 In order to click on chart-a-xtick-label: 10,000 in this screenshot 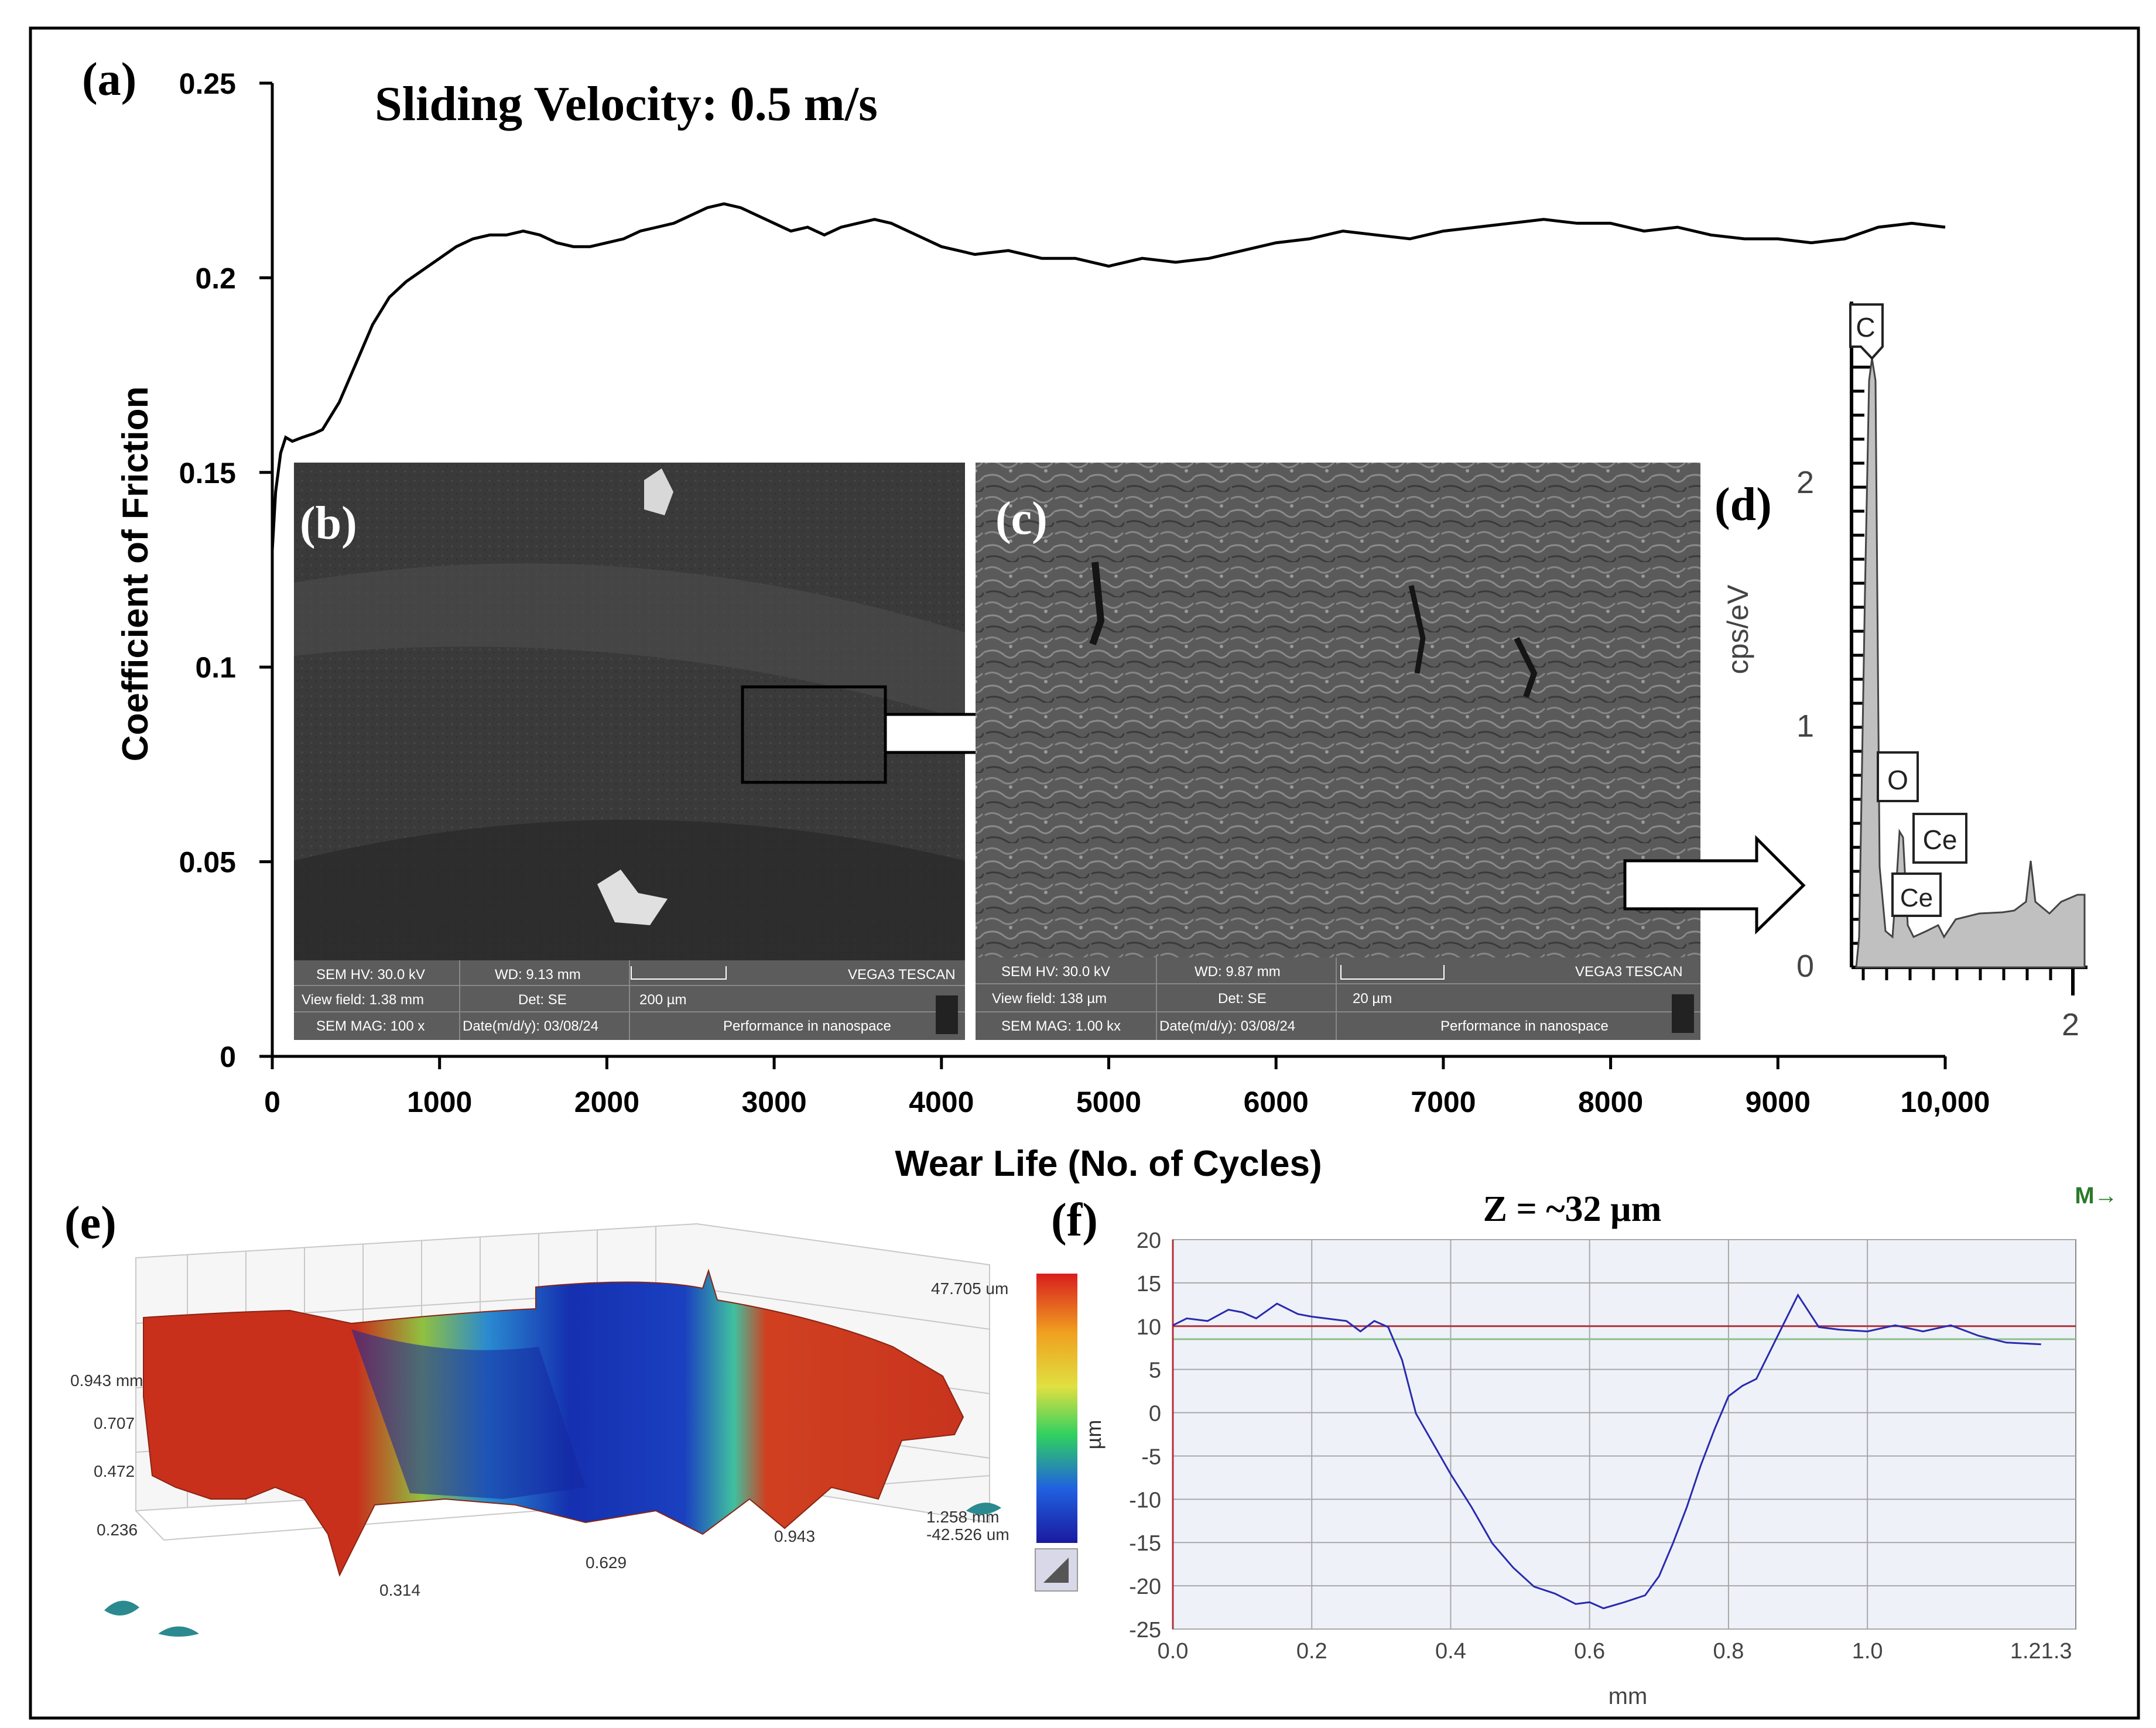, I will do `click(1945, 1102)`.